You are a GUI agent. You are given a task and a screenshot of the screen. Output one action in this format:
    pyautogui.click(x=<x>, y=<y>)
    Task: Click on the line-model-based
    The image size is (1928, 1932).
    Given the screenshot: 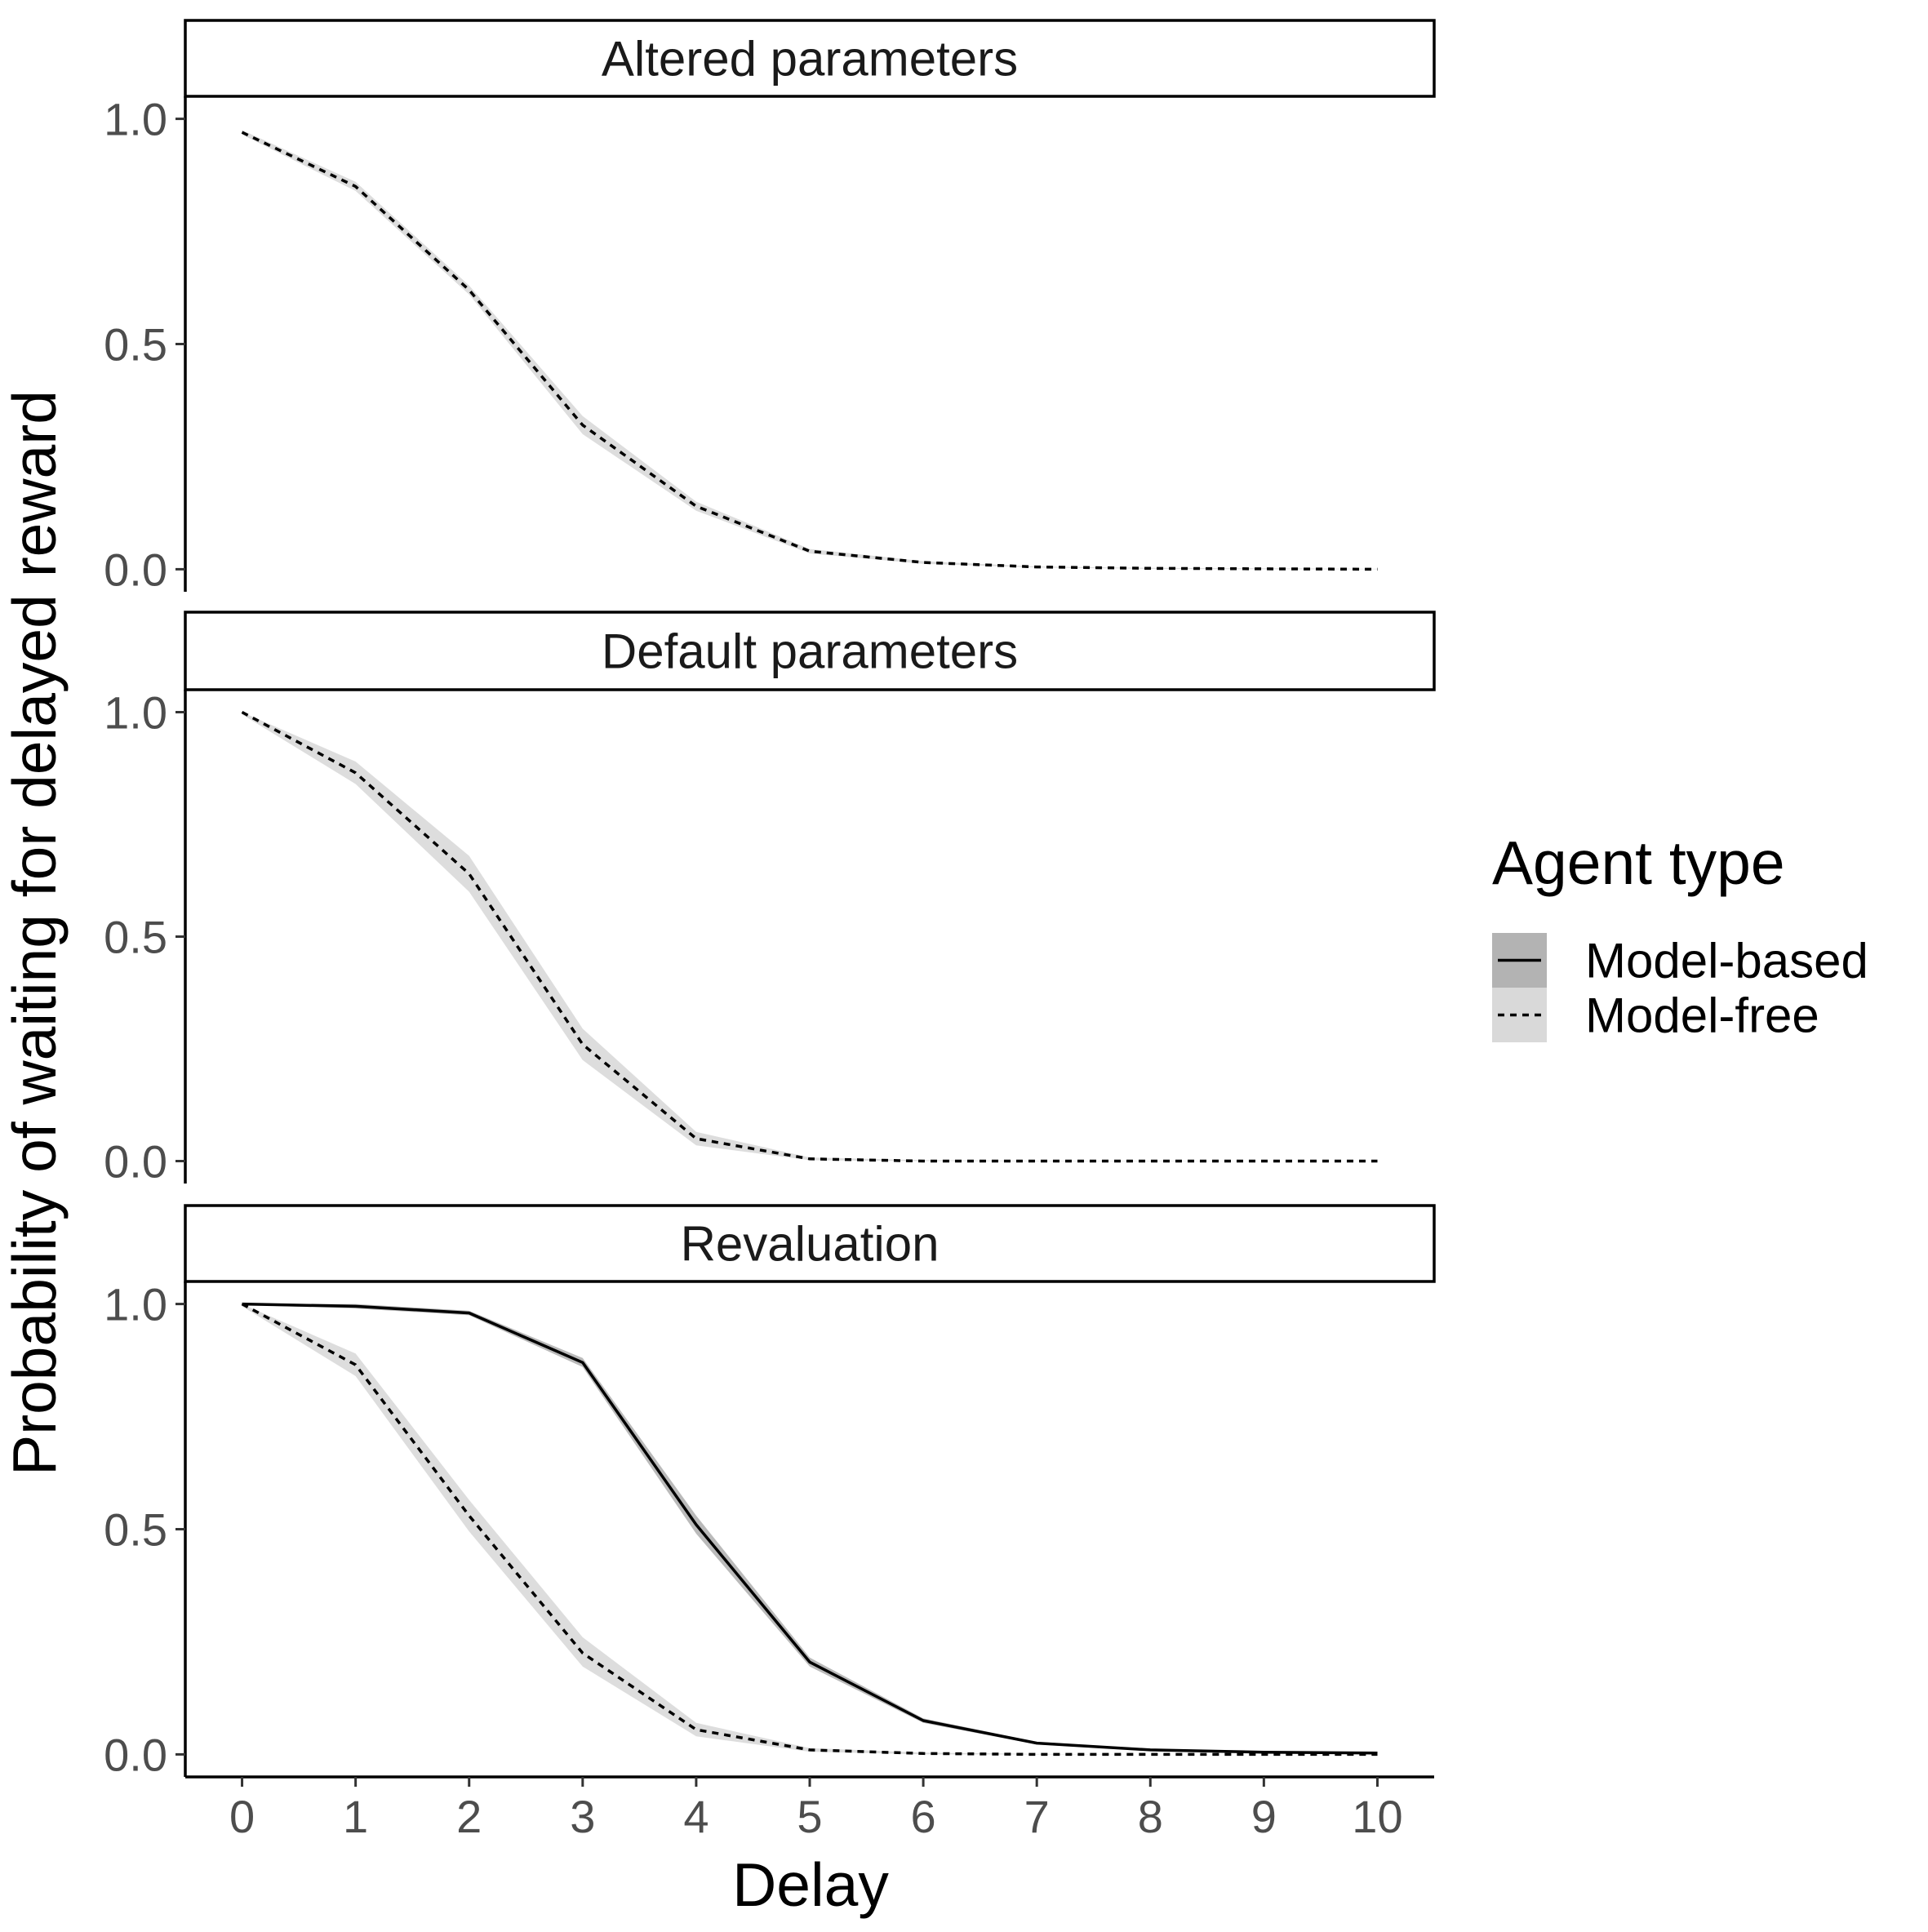 What is the action you would take?
    pyautogui.click(x=810, y=1528)
    